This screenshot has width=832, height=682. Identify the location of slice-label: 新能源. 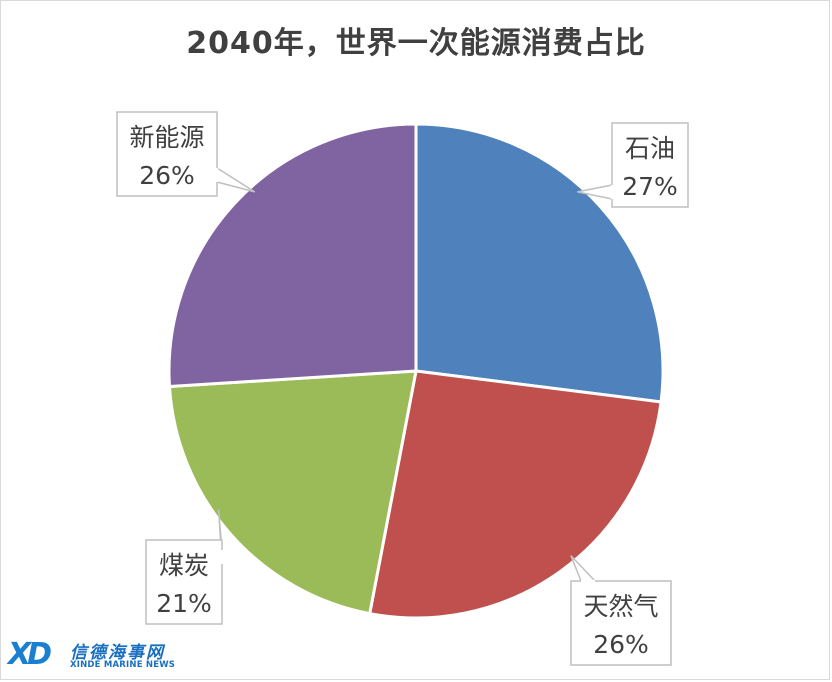
(166, 137).